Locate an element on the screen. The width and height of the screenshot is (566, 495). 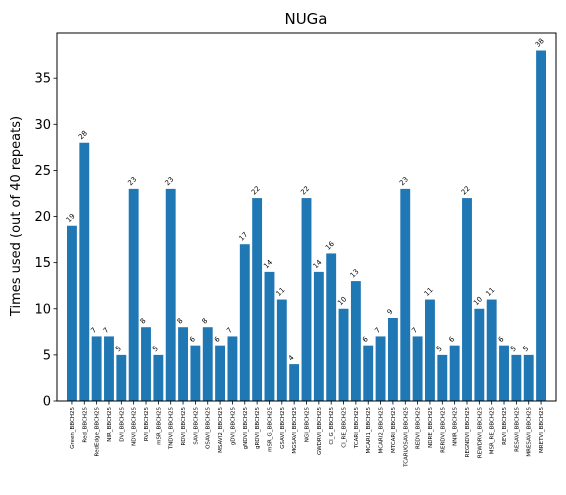
x-tick-label: TNDVI_BBCH25 is located at coordinates (172, 429).